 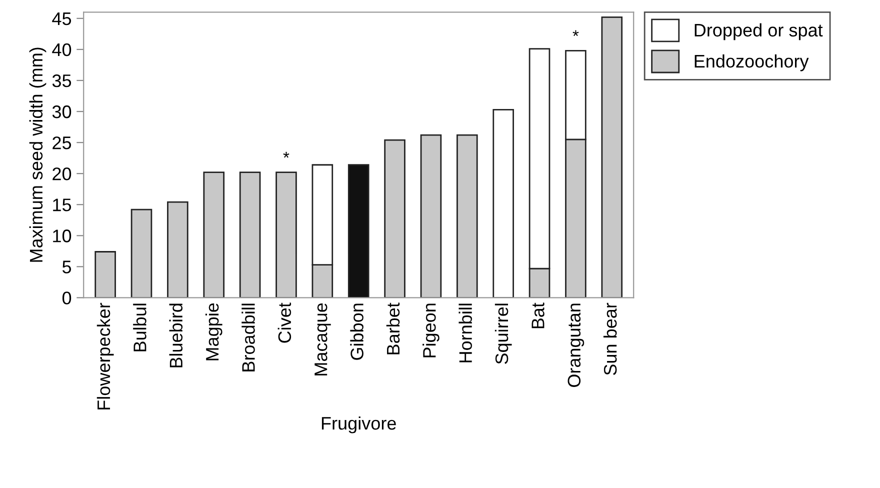 What do you see at coordinates (465, 333) in the screenshot?
I see `x-tick-label: Hornbill` at bounding box center [465, 333].